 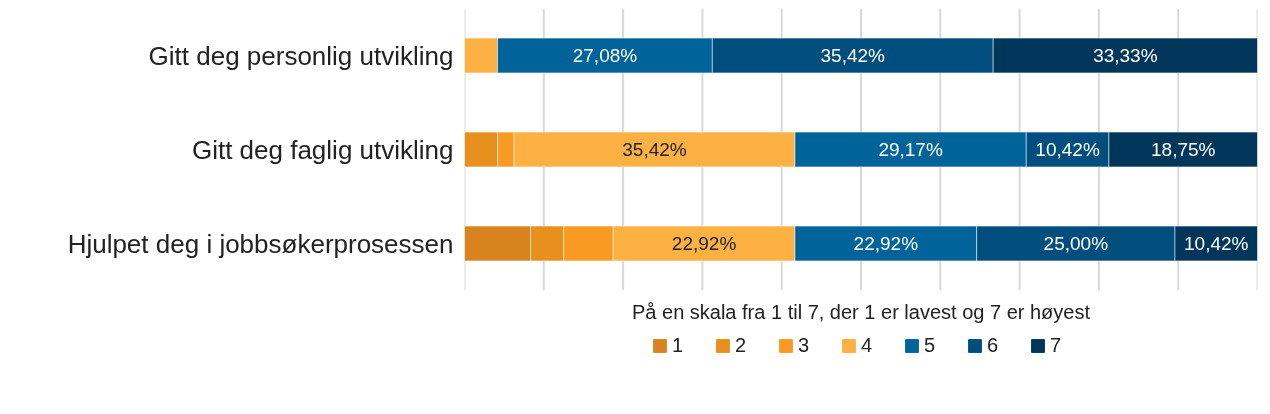 What do you see at coordinates (1125, 55) in the screenshot?
I see `data-label: 33,33%` at bounding box center [1125, 55].